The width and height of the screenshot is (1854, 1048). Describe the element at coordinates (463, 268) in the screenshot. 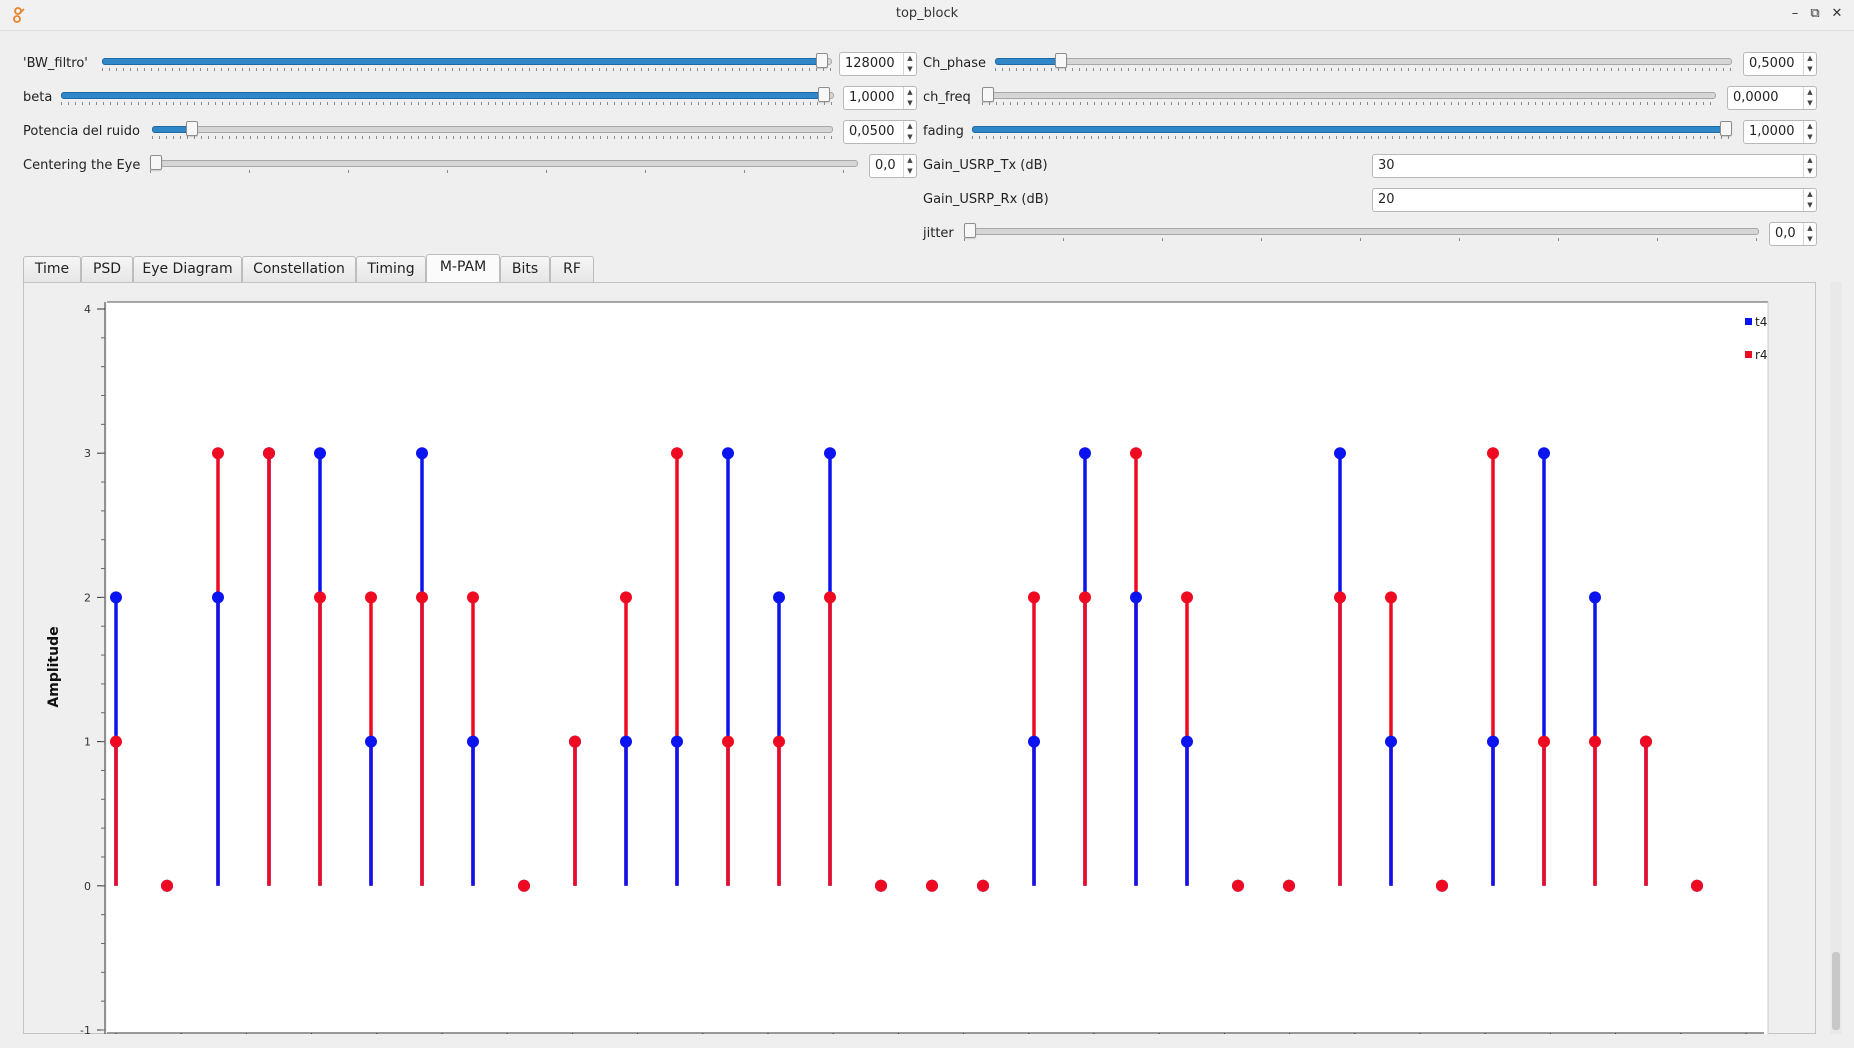

I see `tab-m-pam: M-PAM` at that location.